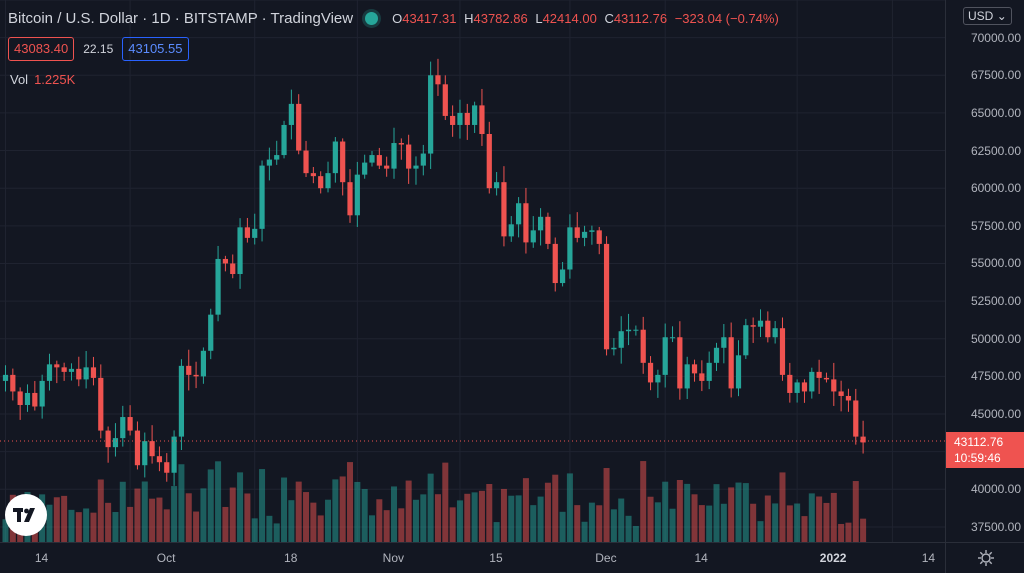  Describe the element at coordinates (539, 18) in the screenshot. I see `low-label: L` at that location.